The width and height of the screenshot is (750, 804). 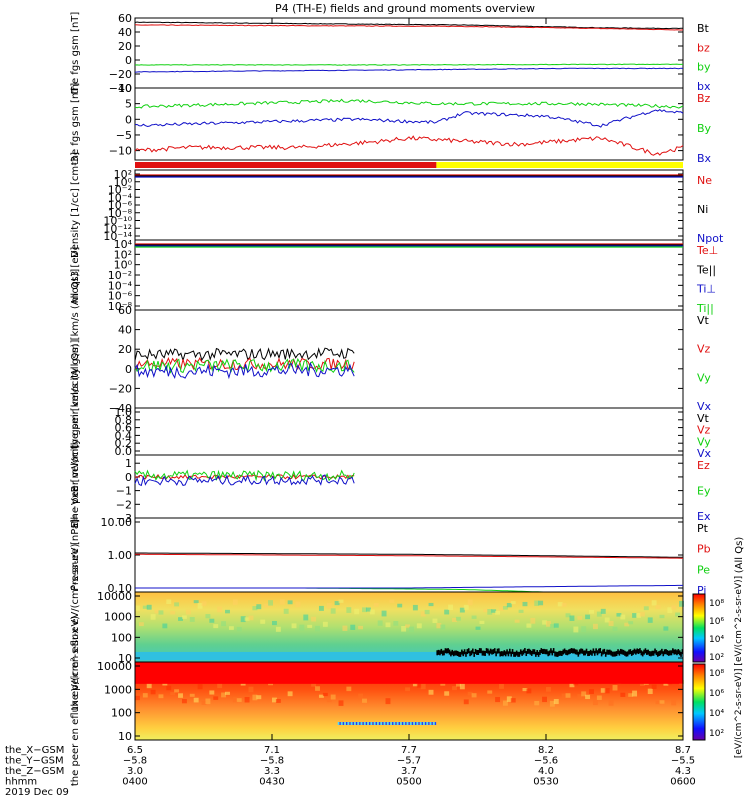 What do you see at coordinates (271, 782) in the screenshot?
I see `x-tick-label: 0430` at bounding box center [271, 782].